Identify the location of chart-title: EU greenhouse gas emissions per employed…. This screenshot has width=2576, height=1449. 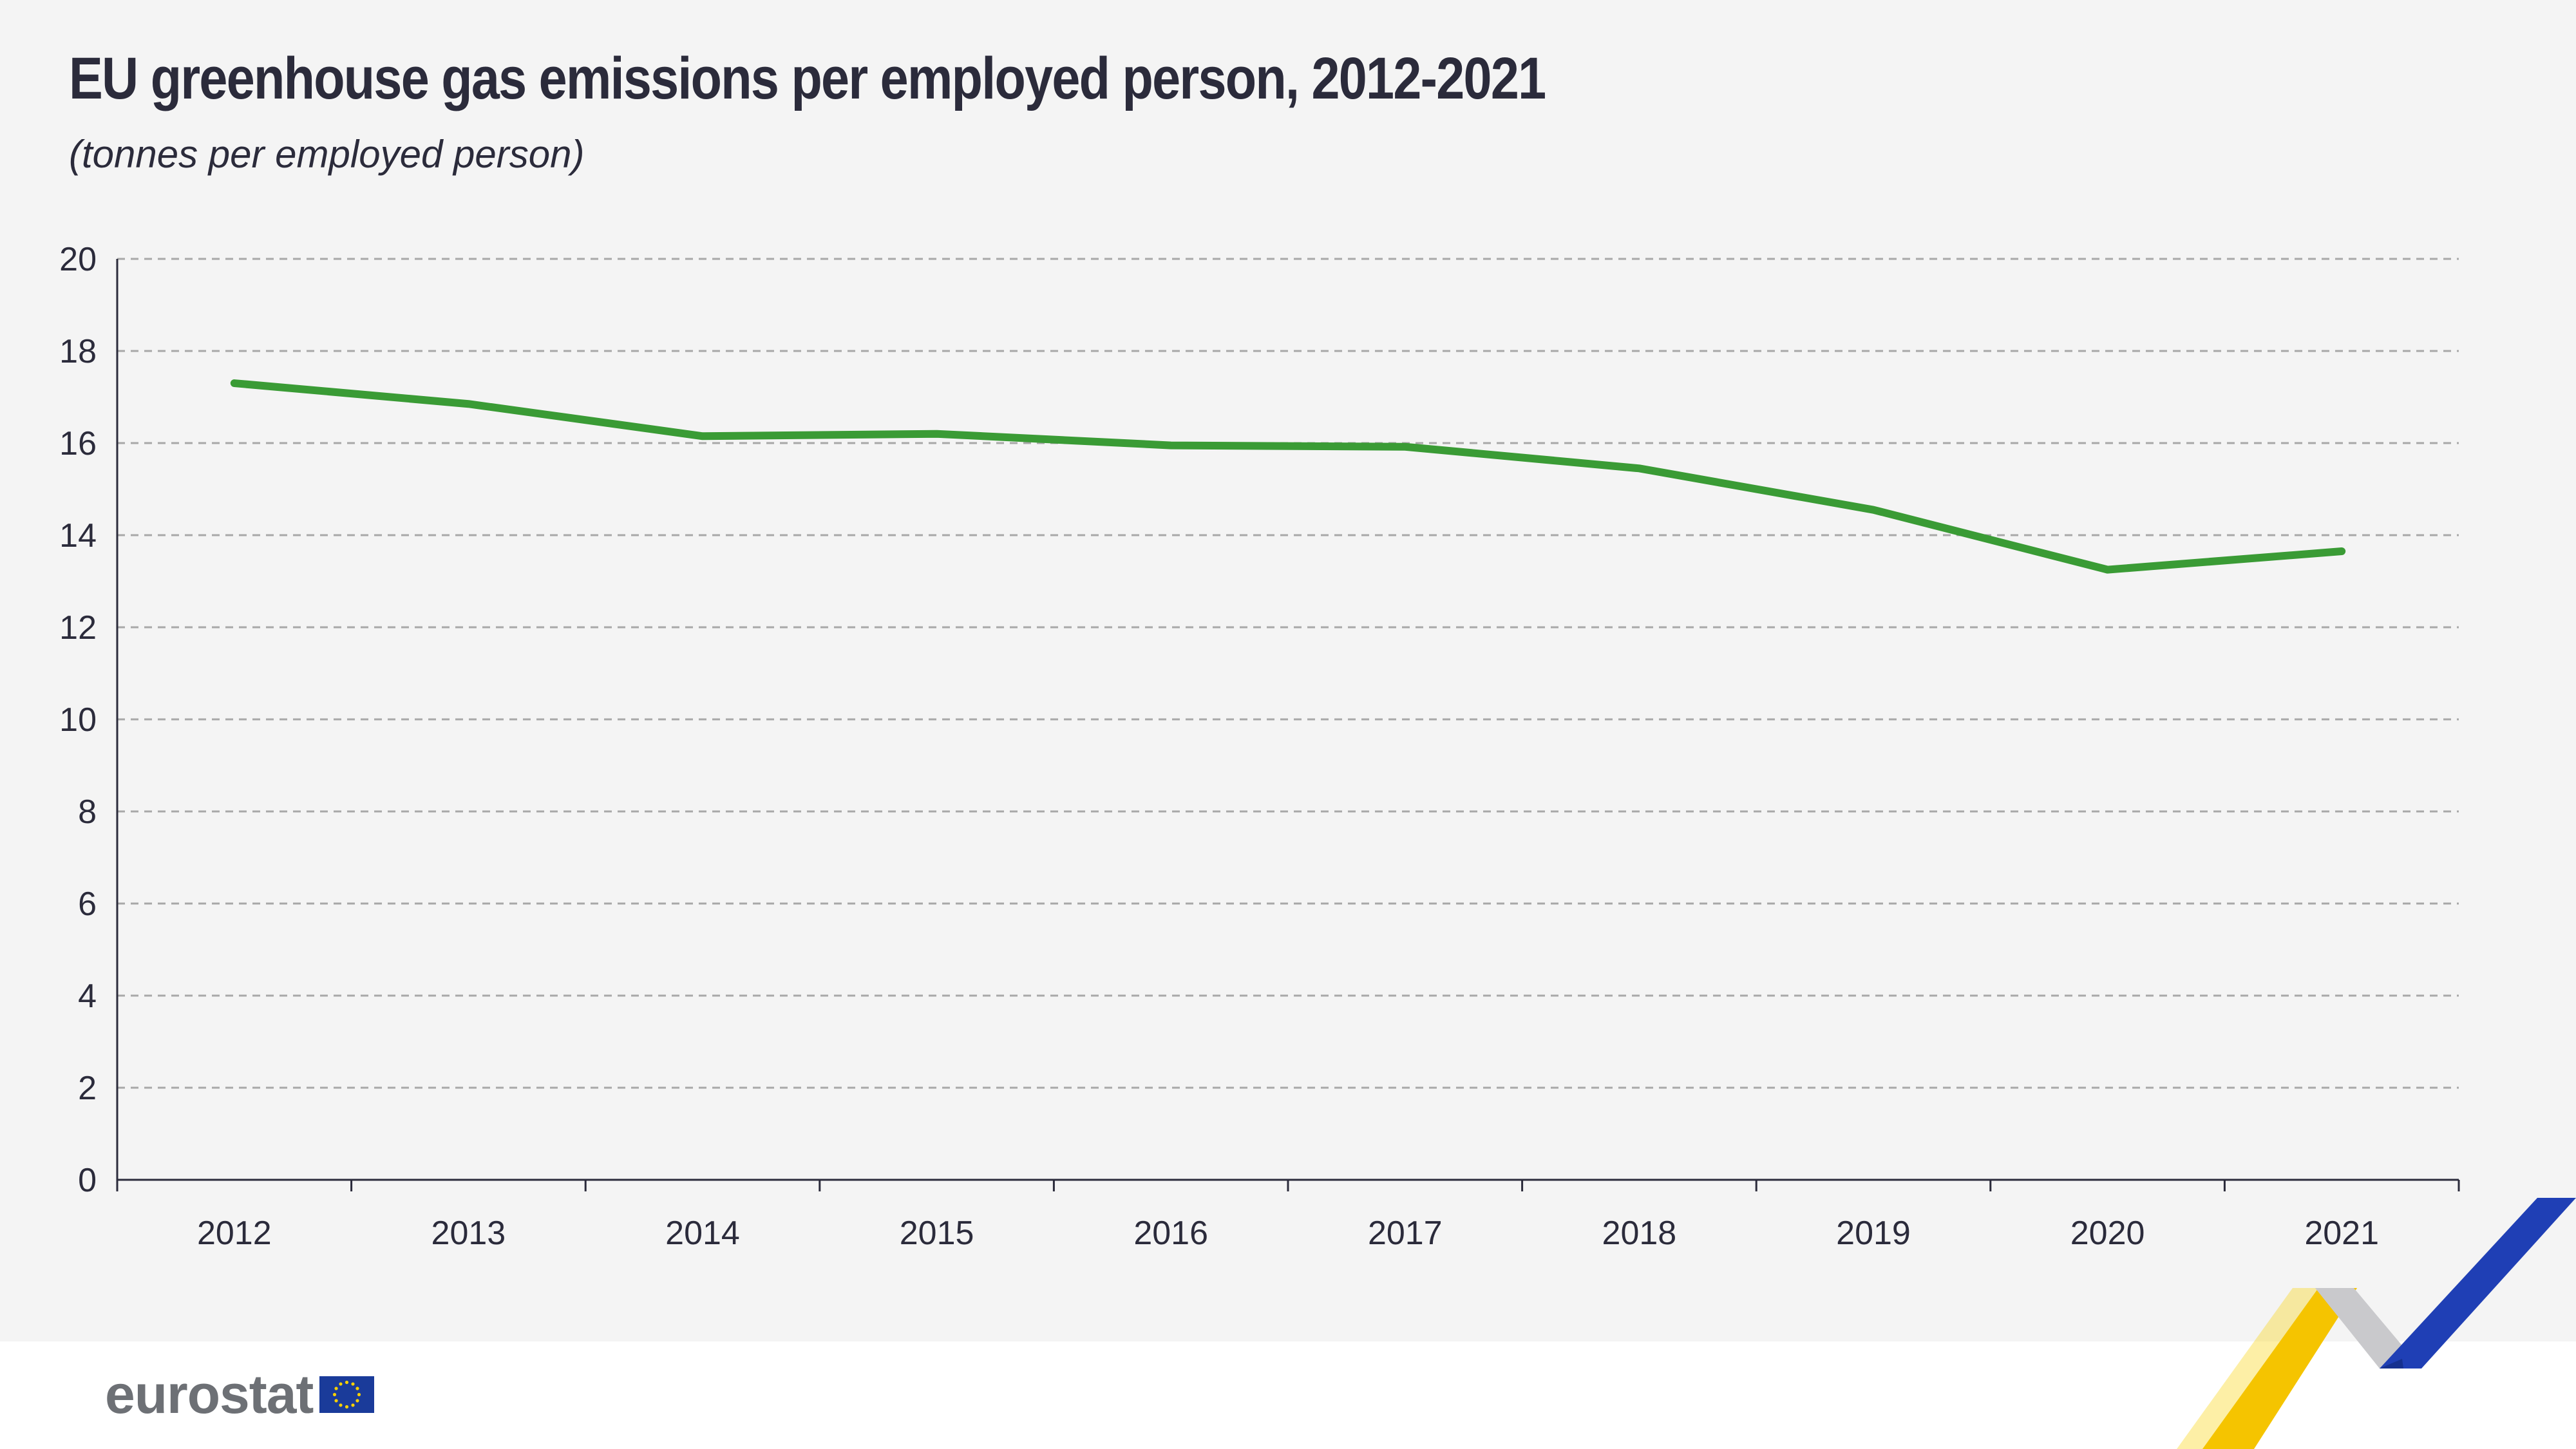
(808, 78).